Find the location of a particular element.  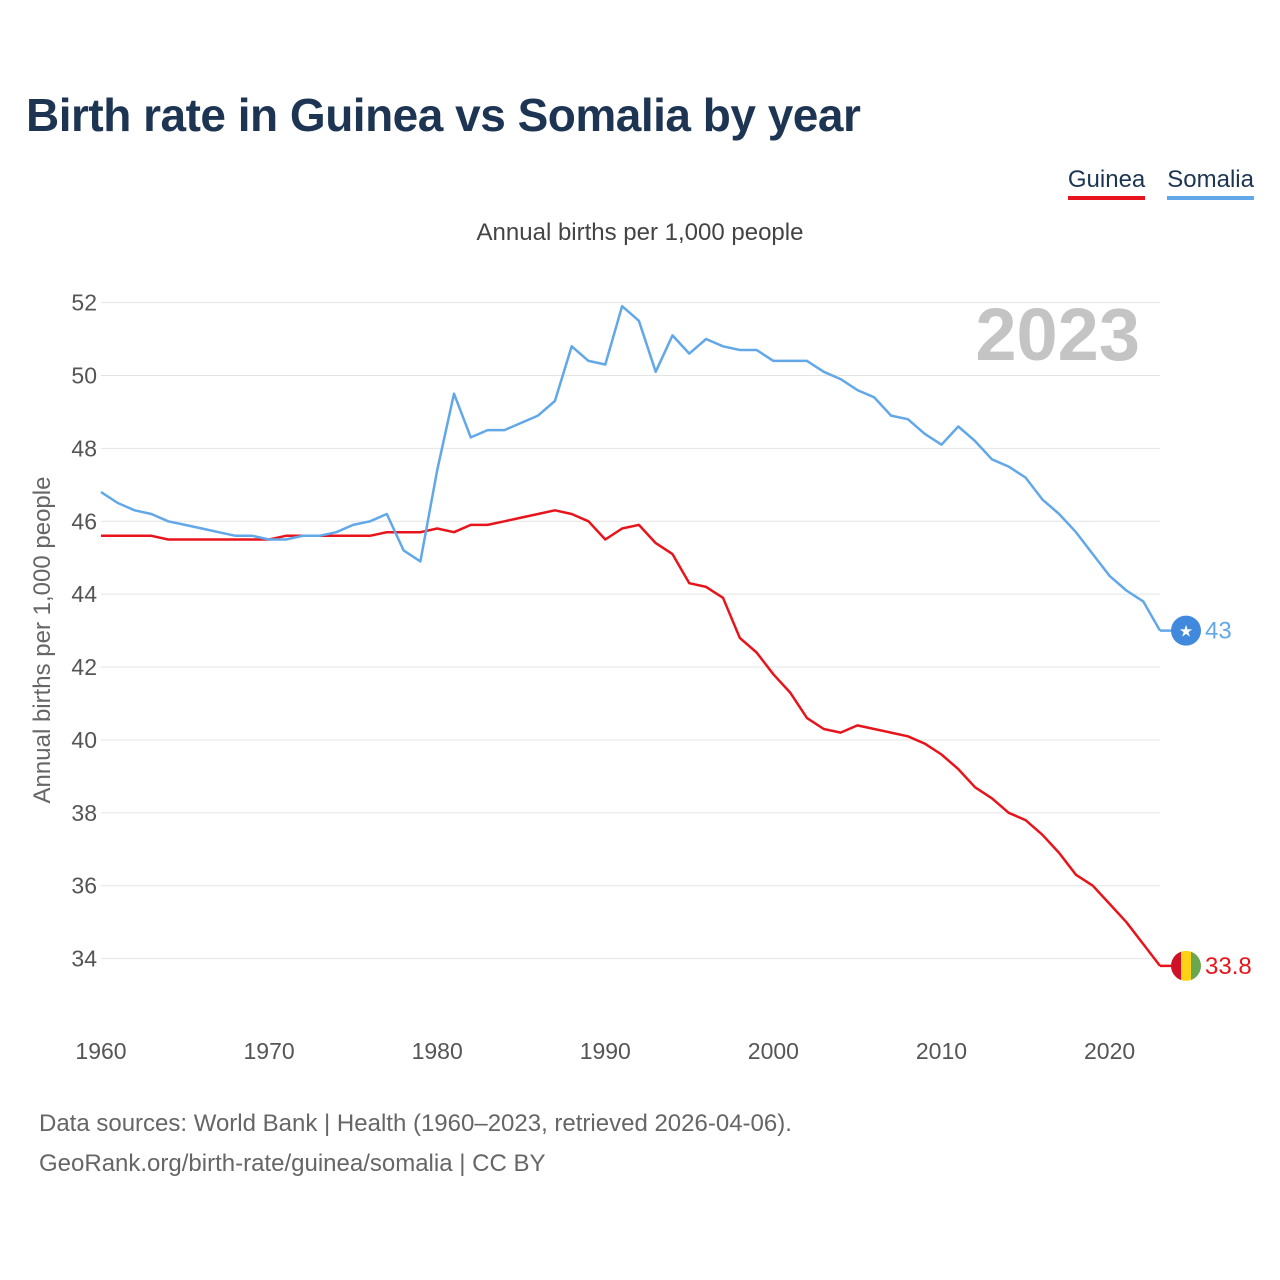

legend-item-somalia: Somalia is located at coordinates (1210, 183).